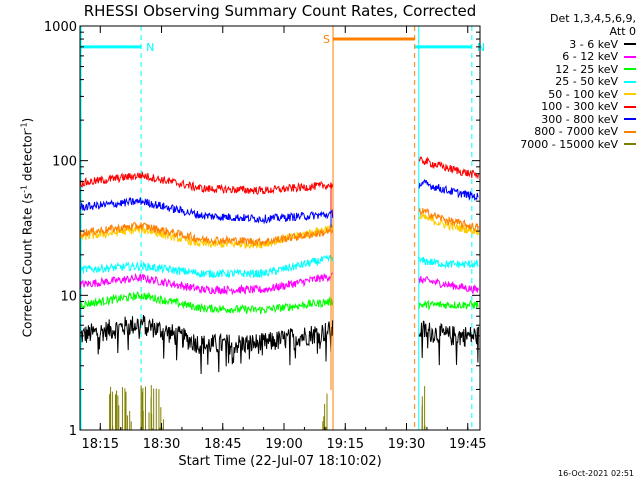 The width and height of the screenshot is (640, 480). I want to click on legend-entry: 3 - 6 keV, so click(557, 44).